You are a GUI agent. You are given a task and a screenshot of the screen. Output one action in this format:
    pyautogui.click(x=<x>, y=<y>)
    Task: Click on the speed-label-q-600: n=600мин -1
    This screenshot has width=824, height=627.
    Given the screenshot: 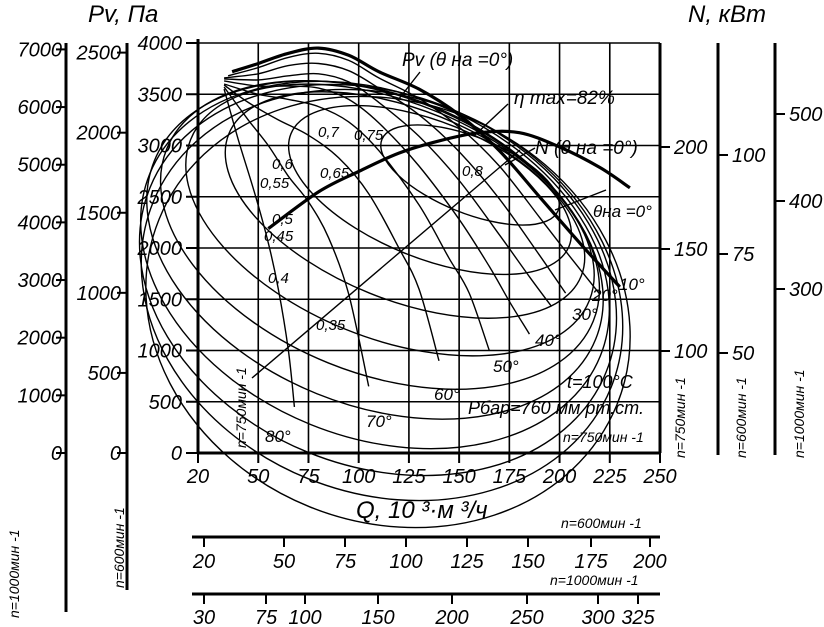 What is the action you would take?
    pyautogui.click(x=601, y=523)
    